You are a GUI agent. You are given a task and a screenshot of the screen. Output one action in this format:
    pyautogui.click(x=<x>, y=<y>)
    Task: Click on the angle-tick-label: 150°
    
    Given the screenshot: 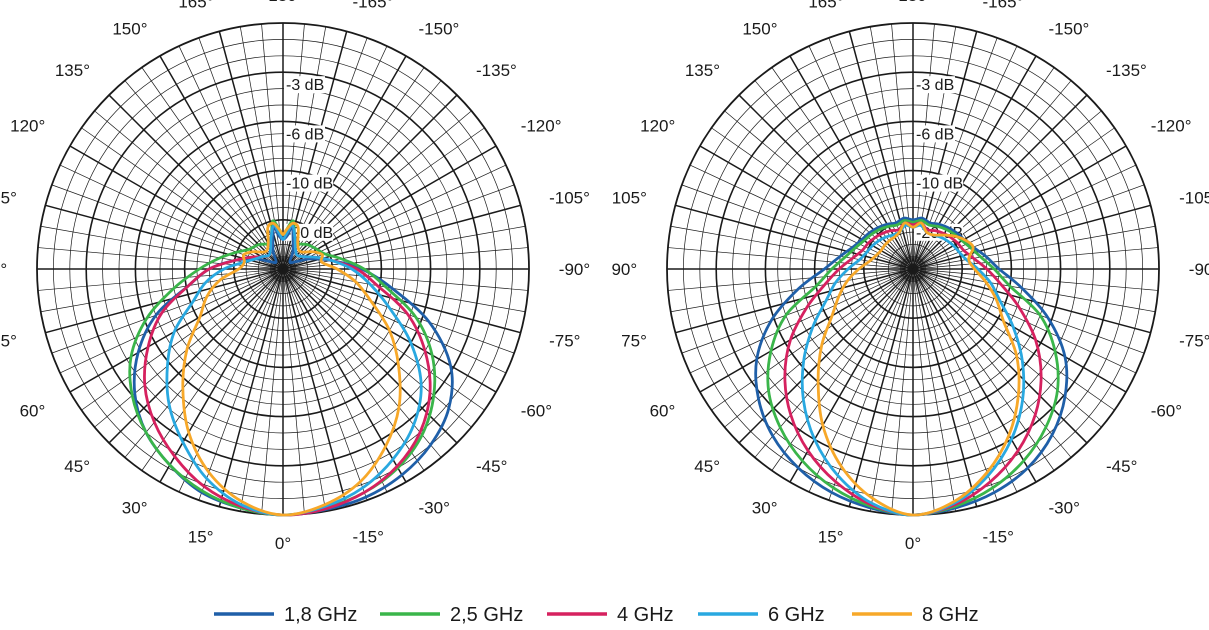 What is the action you would take?
    pyautogui.click(x=759, y=28)
    